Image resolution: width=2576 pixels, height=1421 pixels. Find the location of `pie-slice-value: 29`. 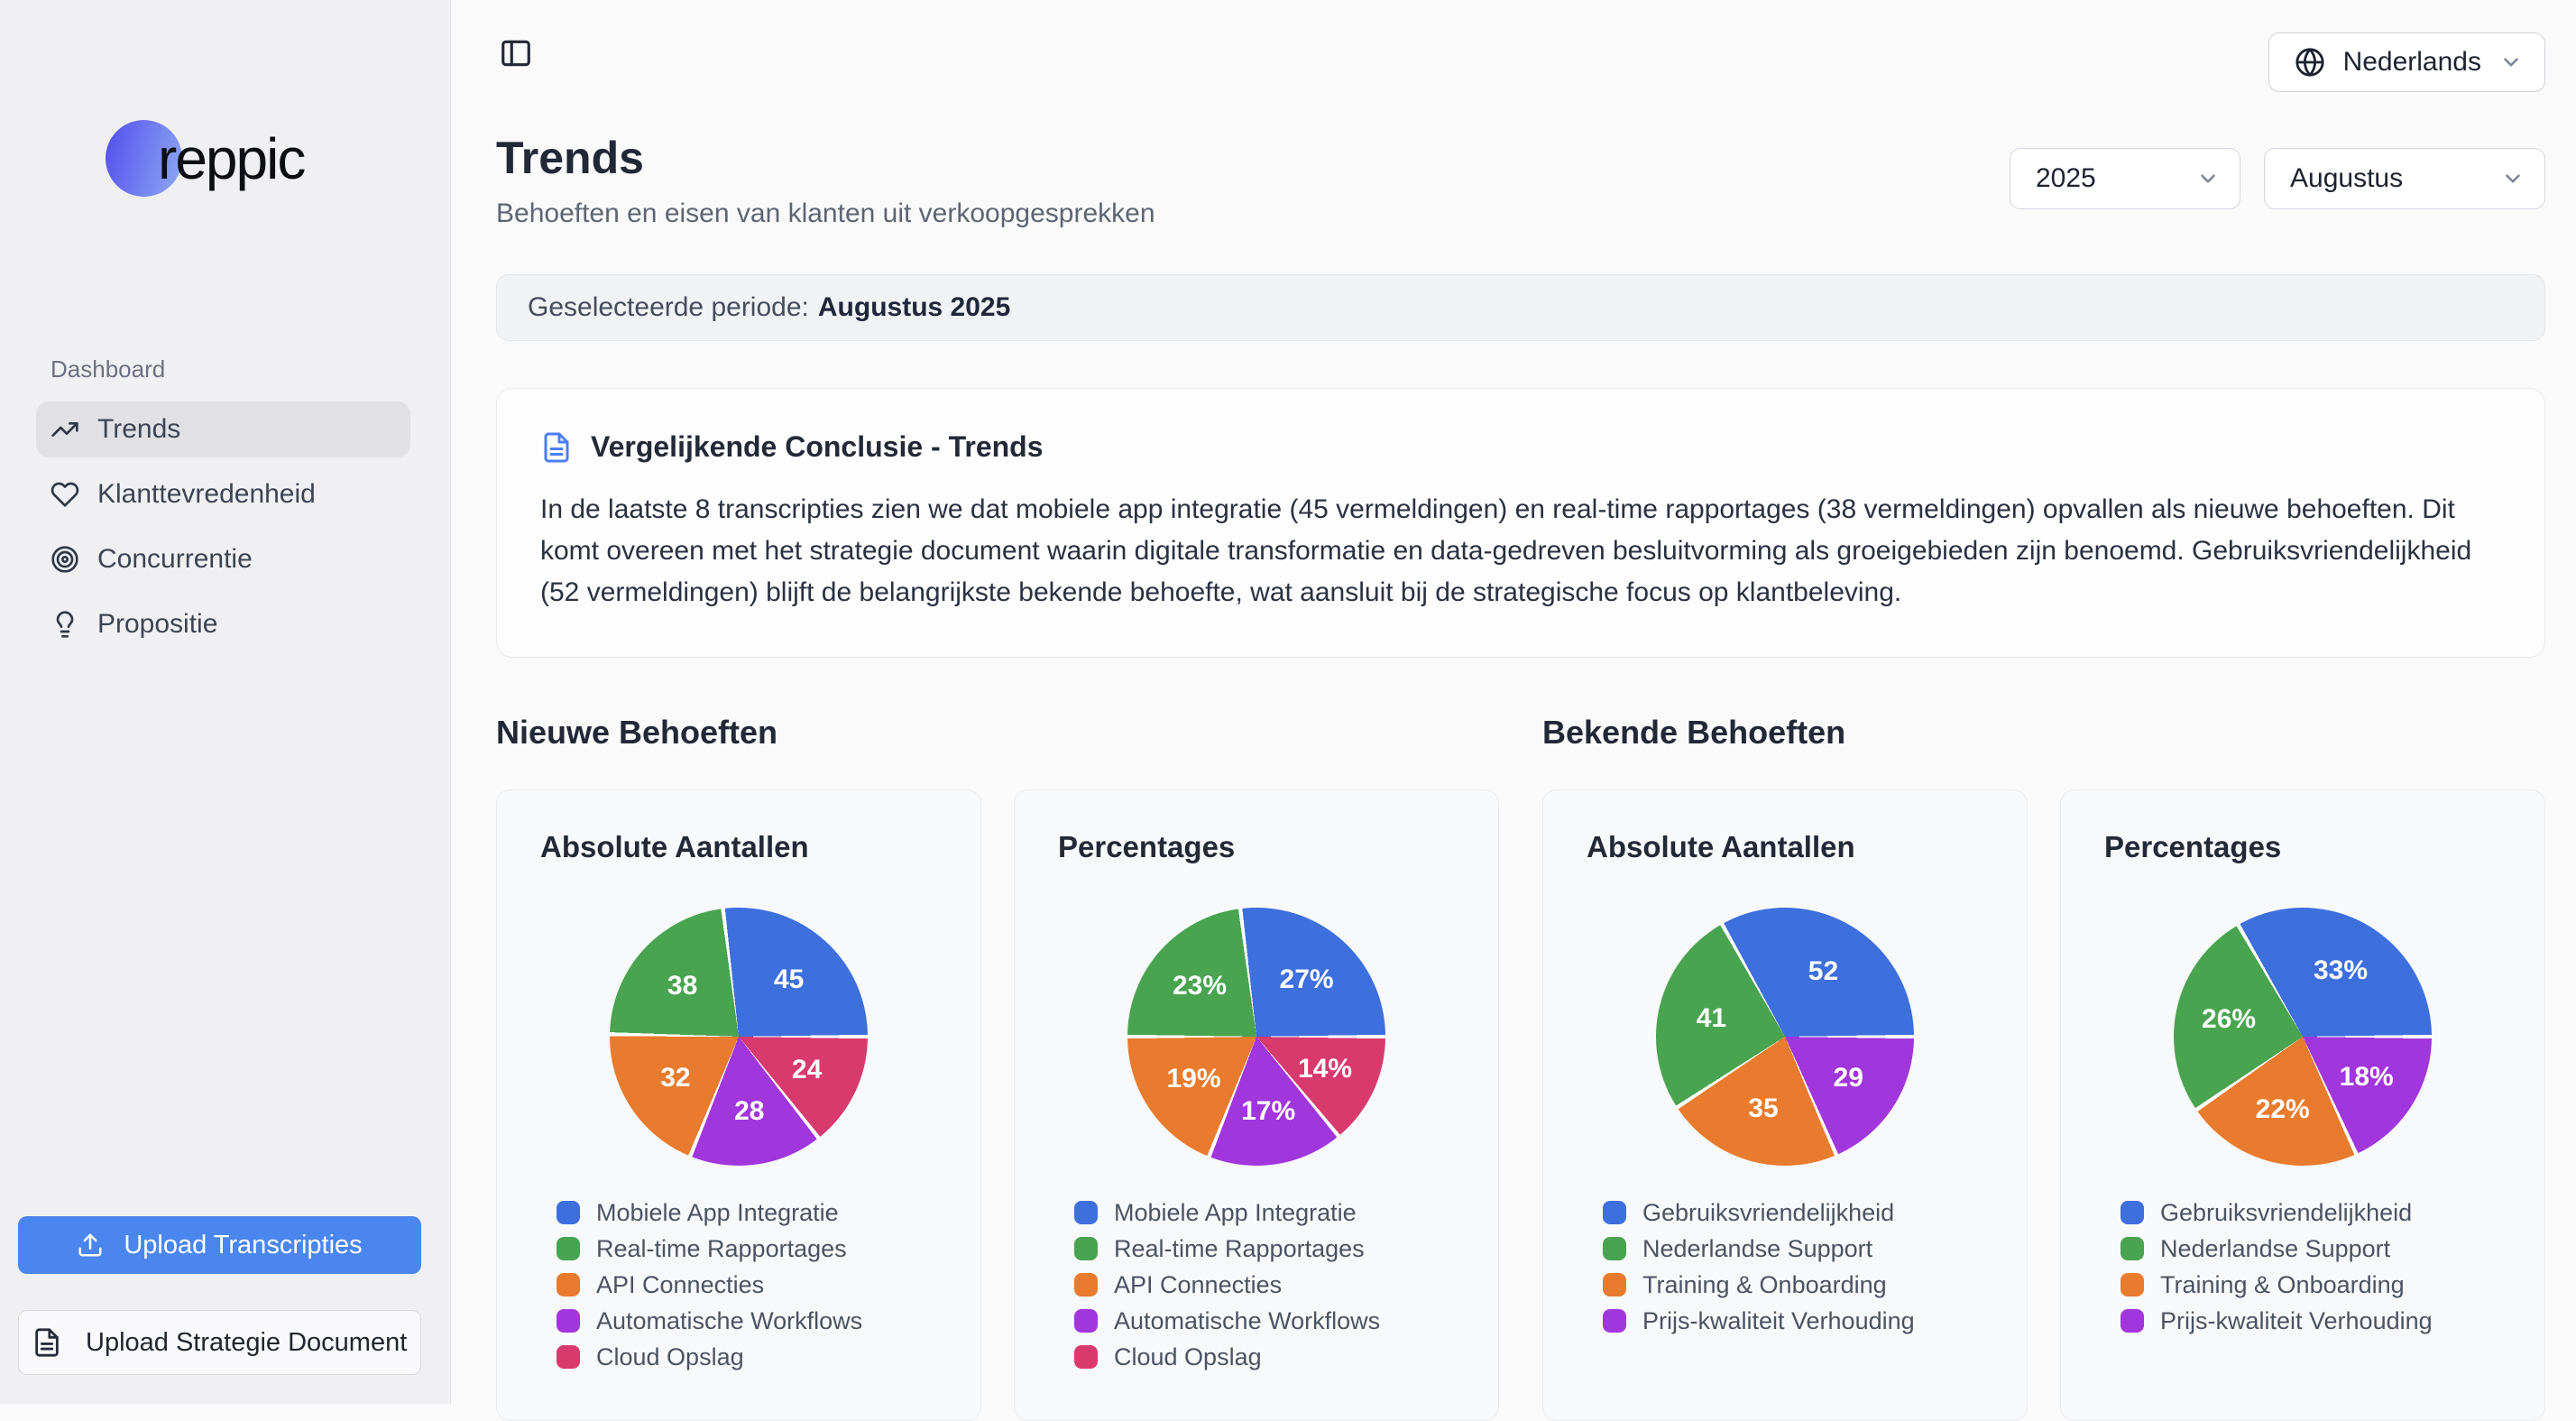

pie-slice-value: 29 is located at coordinates (1848, 1078).